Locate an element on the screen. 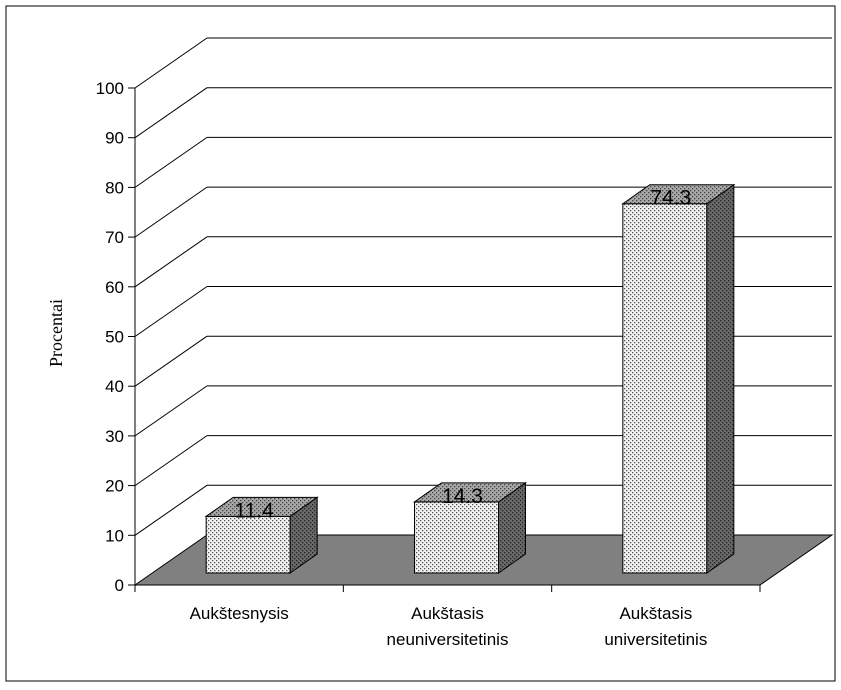  y-tick-label: 30 is located at coordinates (114, 436).